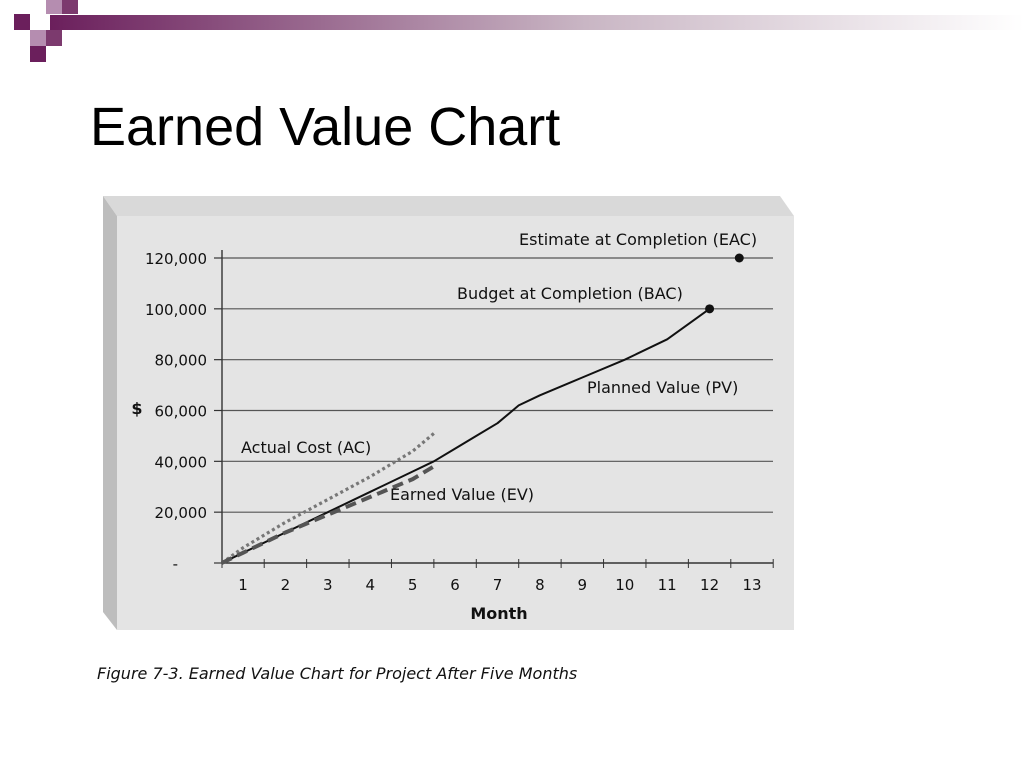 This screenshot has height=768, width=1024. What do you see at coordinates (181, 513) in the screenshot?
I see `y-tick-label: 20,000` at bounding box center [181, 513].